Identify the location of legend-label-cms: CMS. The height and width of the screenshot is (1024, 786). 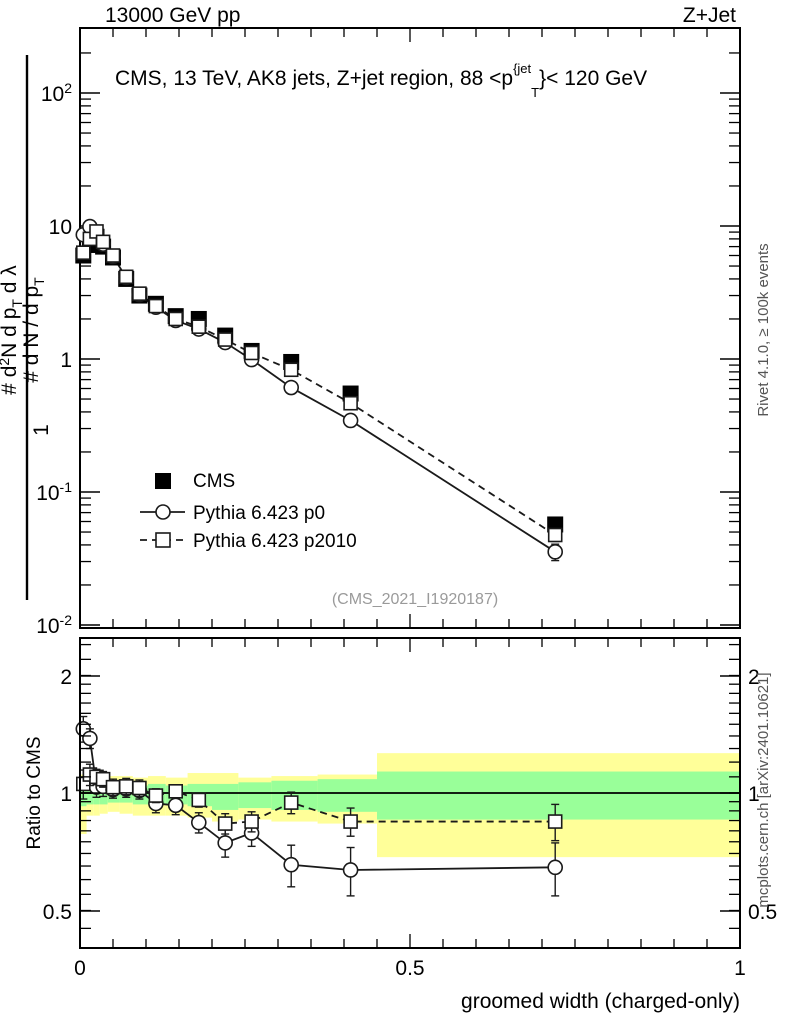
(214, 481).